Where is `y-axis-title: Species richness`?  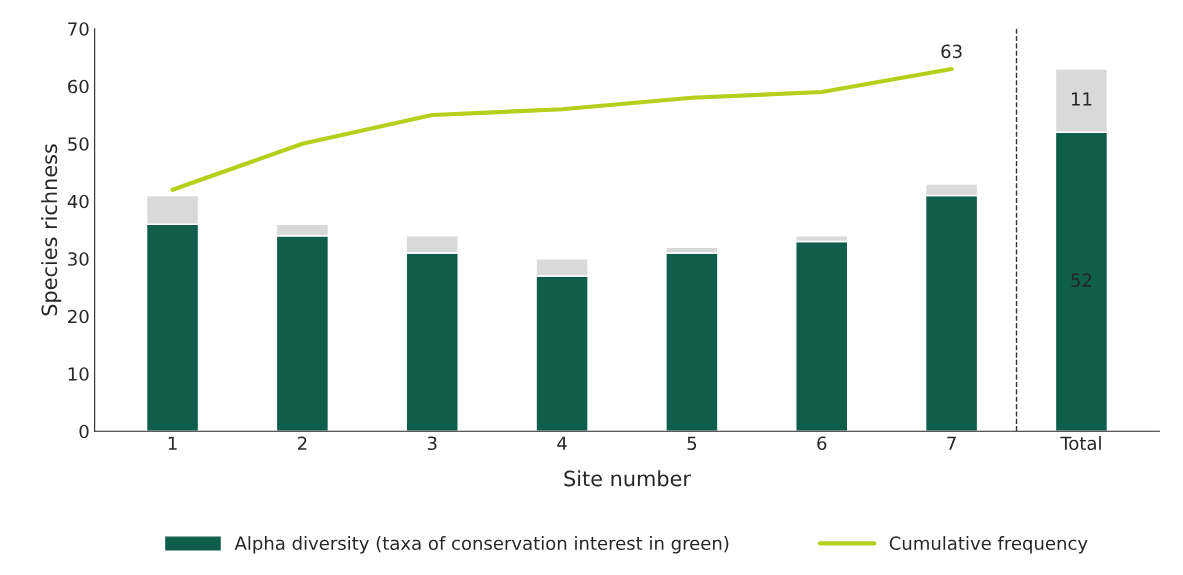 y-axis-title: Species richness is located at coordinates (51, 230).